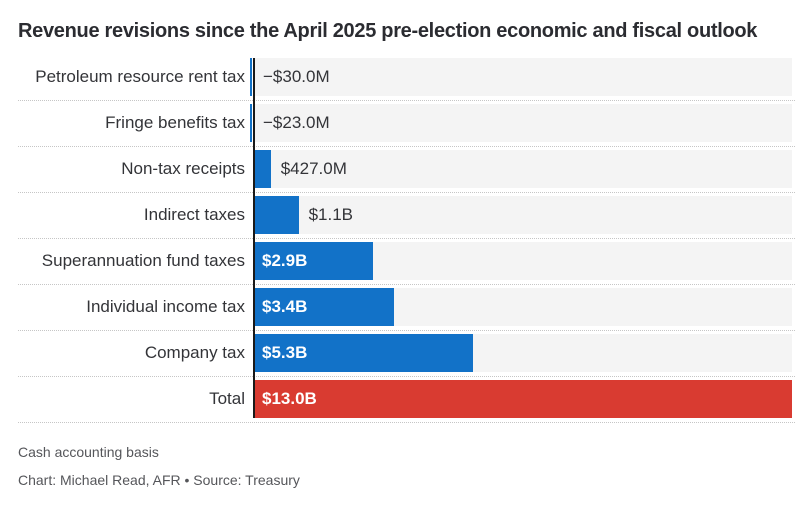 This screenshot has height=505, width=812. What do you see at coordinates (175, 122) in the screenshot?
I see `category-label: Fringe benefits tax` at bounding box center [175, 122].